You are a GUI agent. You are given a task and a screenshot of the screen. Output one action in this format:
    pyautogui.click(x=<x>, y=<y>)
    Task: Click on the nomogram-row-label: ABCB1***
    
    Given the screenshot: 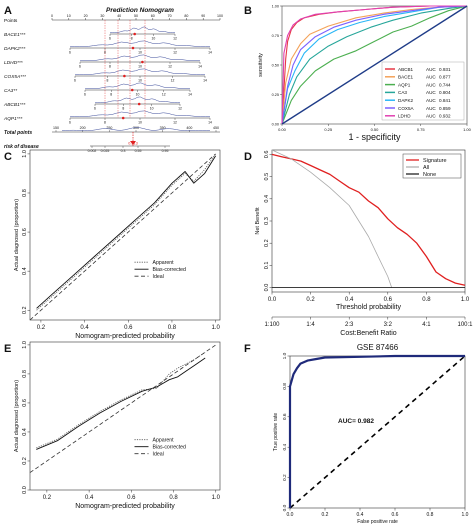 What is the action you would take?
    pyautogui.click(x=14, y=105)
    